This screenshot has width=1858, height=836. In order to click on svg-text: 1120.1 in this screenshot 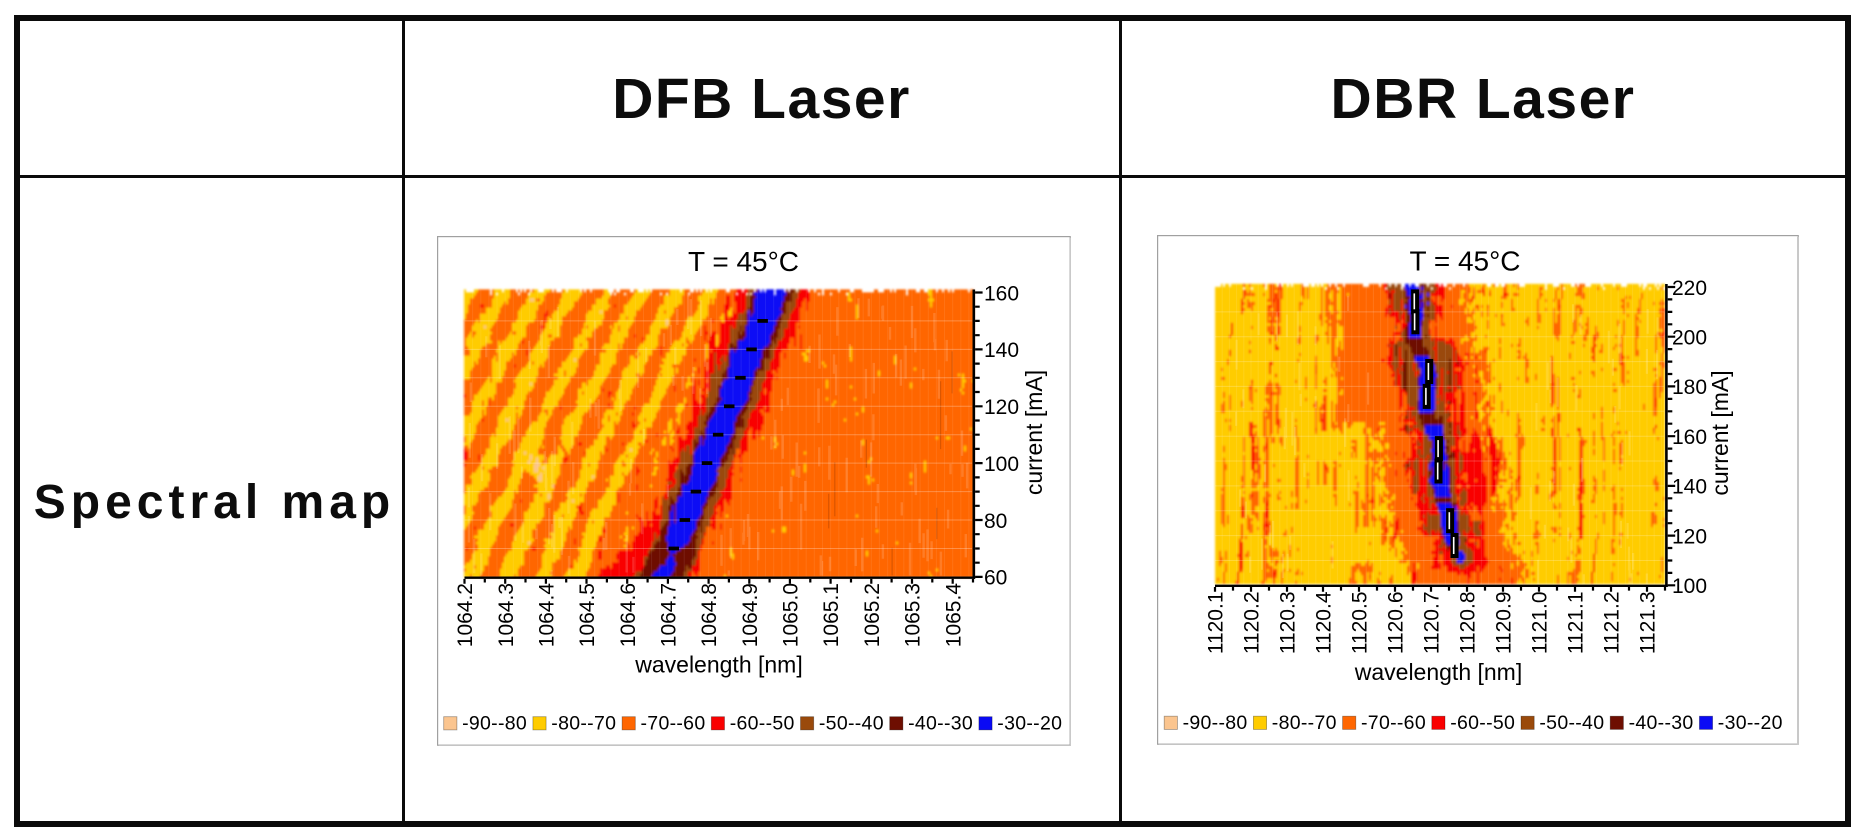, I will do `click(1216, 623)`.